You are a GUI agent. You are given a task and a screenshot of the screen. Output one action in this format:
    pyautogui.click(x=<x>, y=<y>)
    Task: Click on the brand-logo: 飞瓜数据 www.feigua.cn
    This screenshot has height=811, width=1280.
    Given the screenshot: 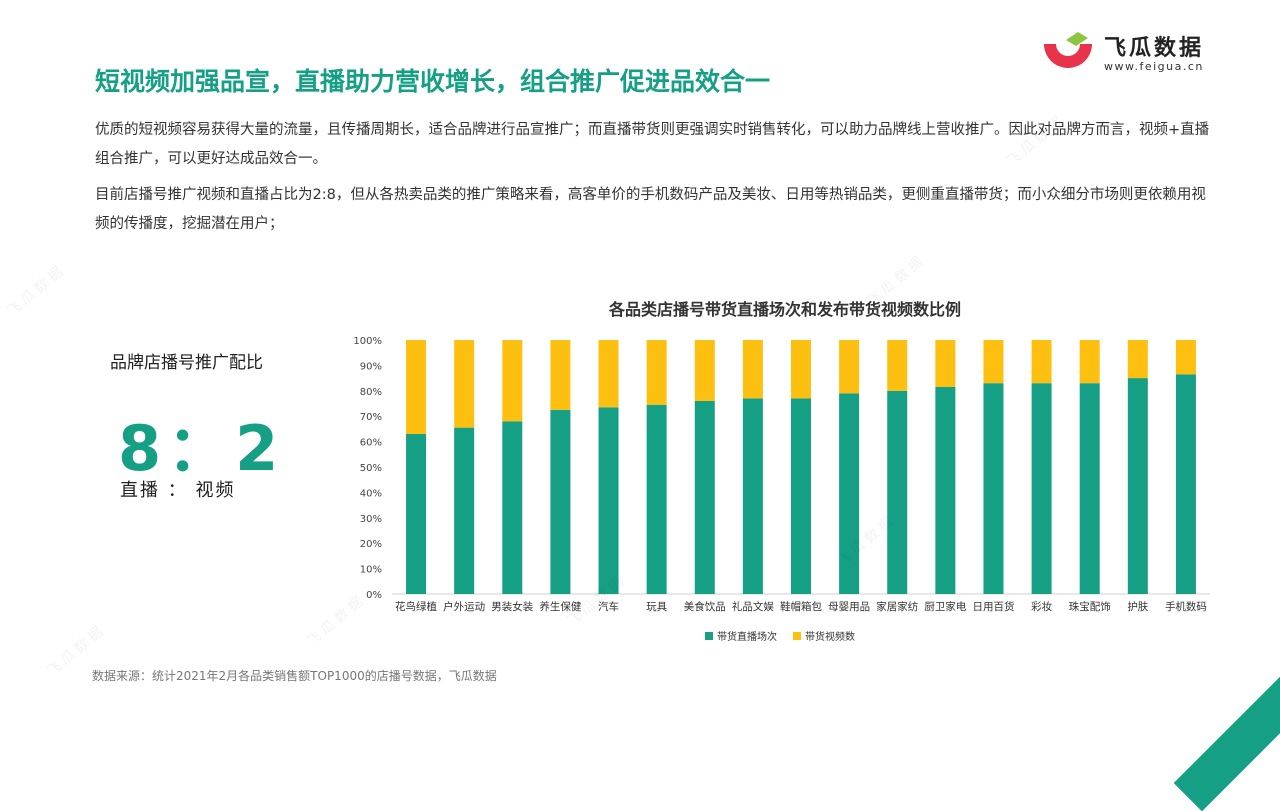 What is the action you would take?
    pyautogui.click(x=1135, y=53)
    